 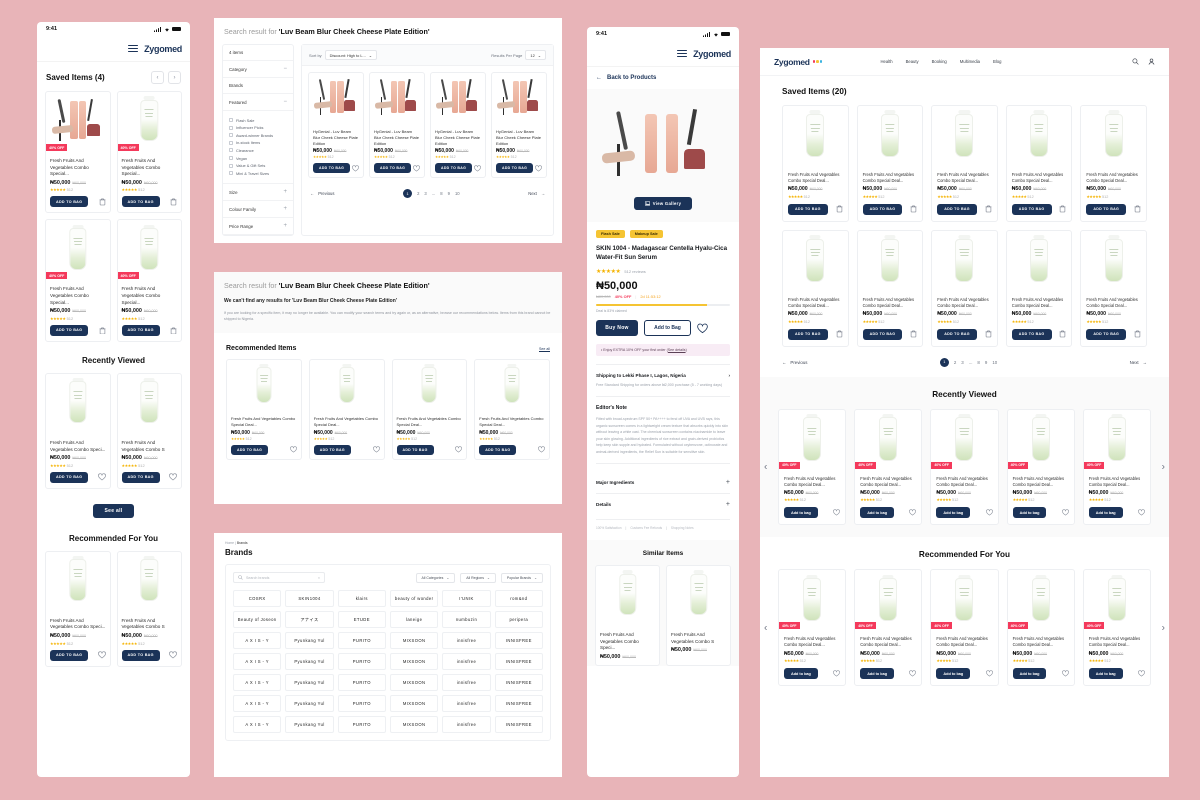 I want to click on nav-link: Beauty, so click(x=912, y=61).